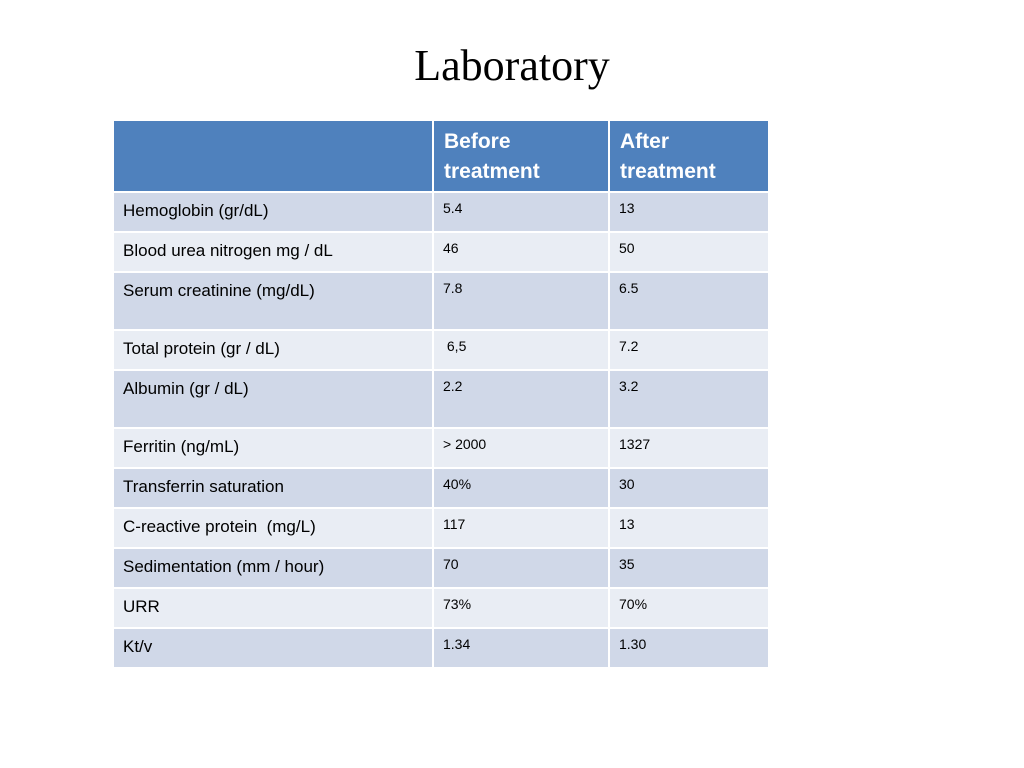  I want to click on table-row: Total protein (gr / dL) 6,5 7.2, so click(441, 350).